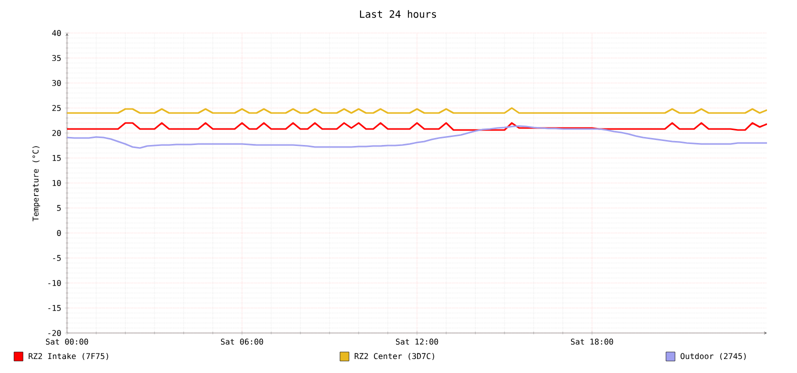 The image size is (797, 373). What do you see at coordinates (398, 14) in the screenshot?
I see `chart-title: Last 24 hours` at bounding box center [398, 14].